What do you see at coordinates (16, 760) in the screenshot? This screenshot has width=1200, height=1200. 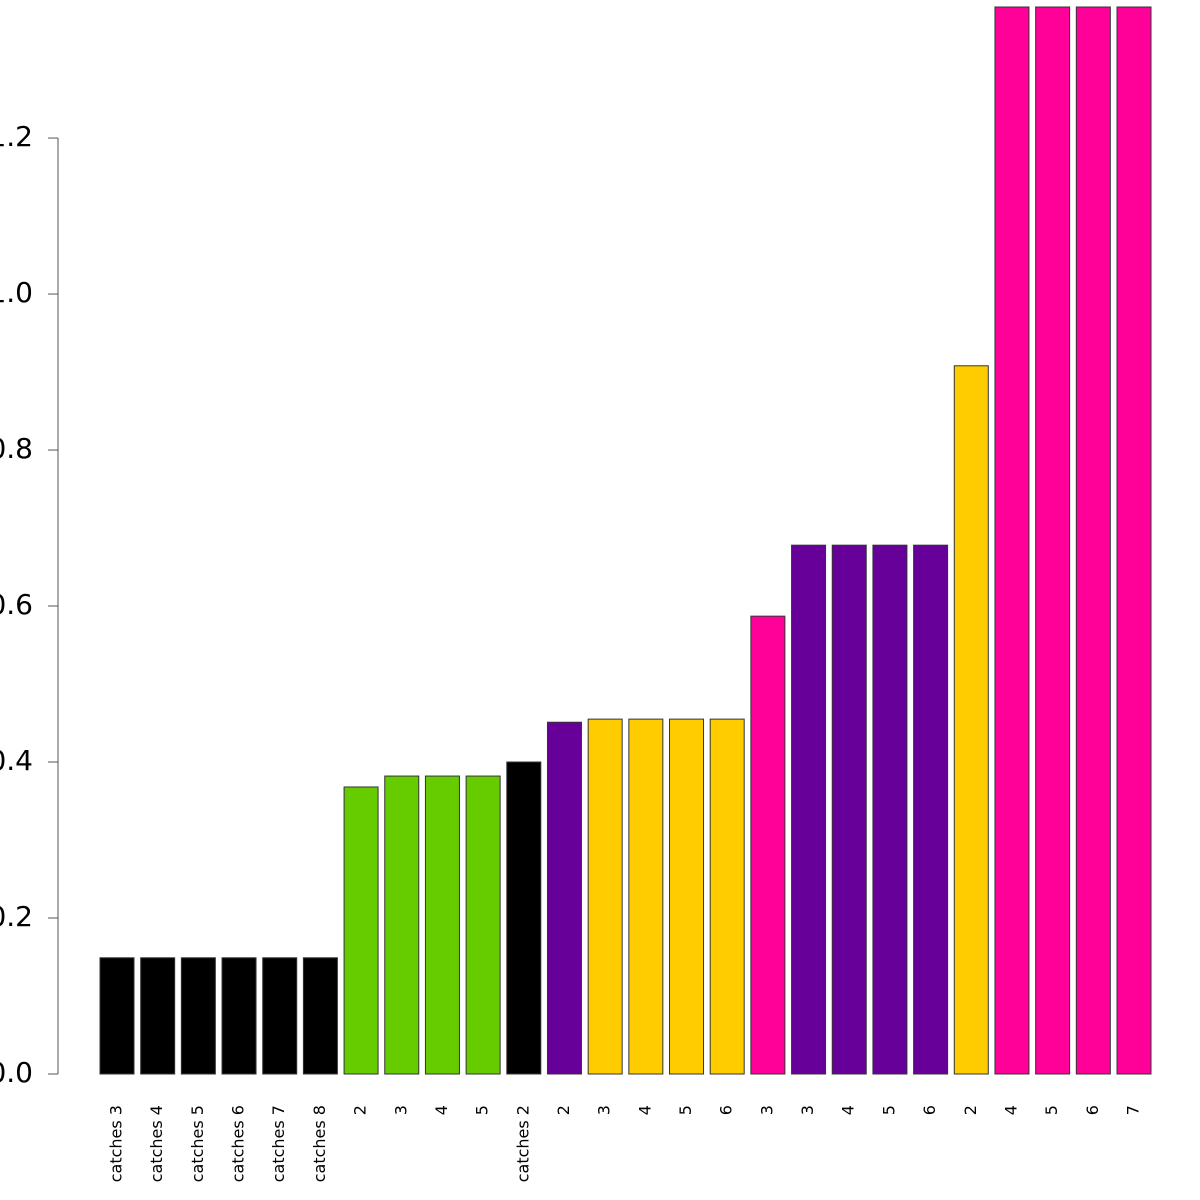 I see `y-tick-label: 0.4` at bounding box center [16, 760].